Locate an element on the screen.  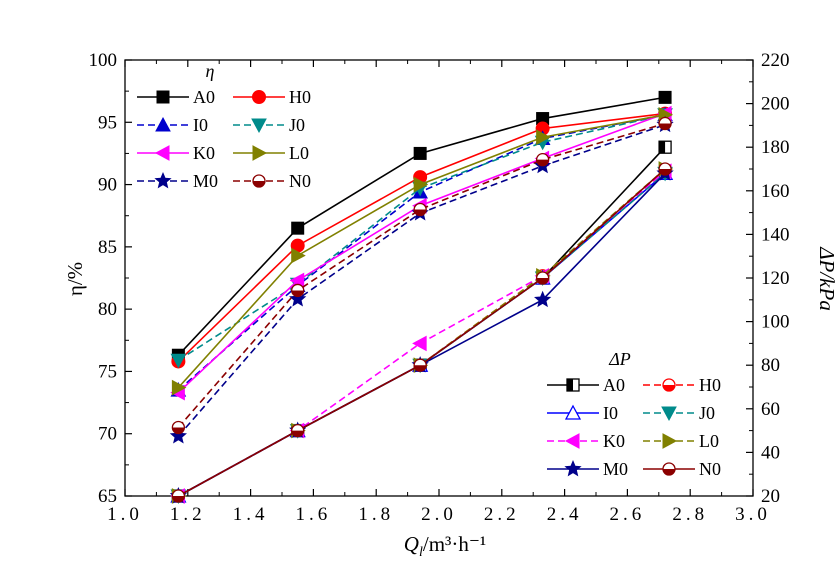
eta-legend-item-a0: A0 is located at coordinates (176, 97).